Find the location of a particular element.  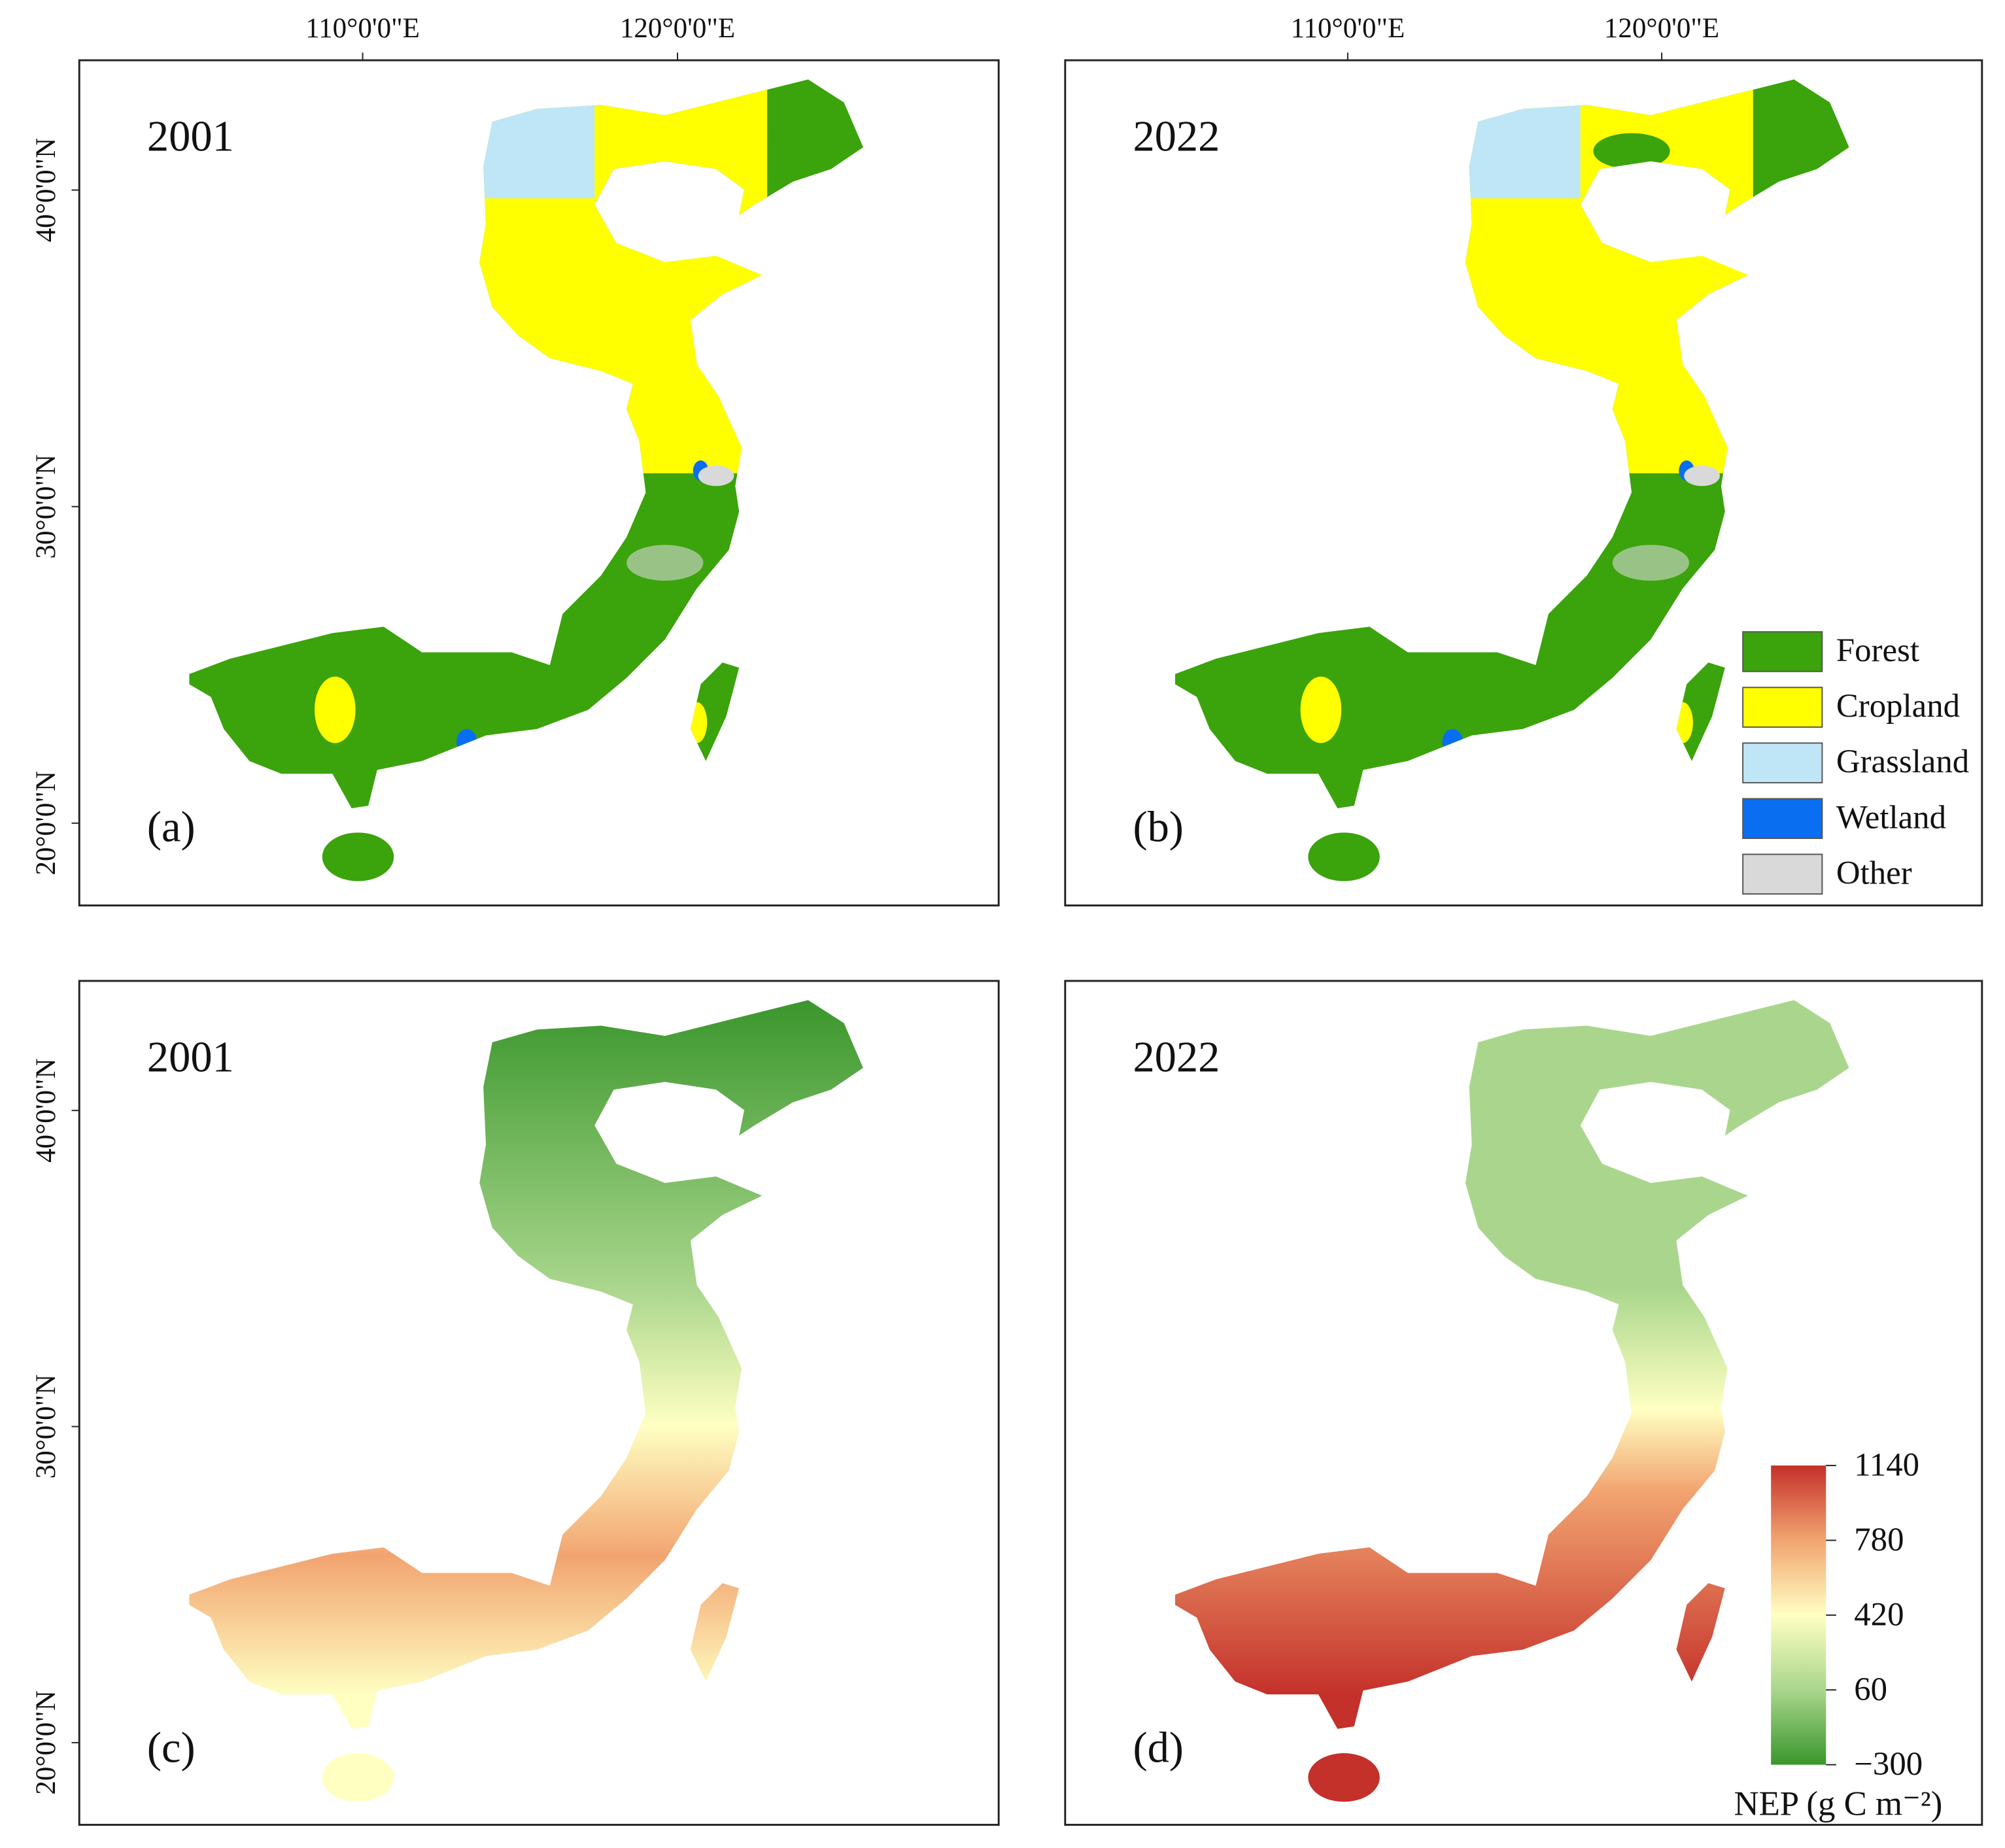

panel-label: (c) is located at coordinates (171, 1747).